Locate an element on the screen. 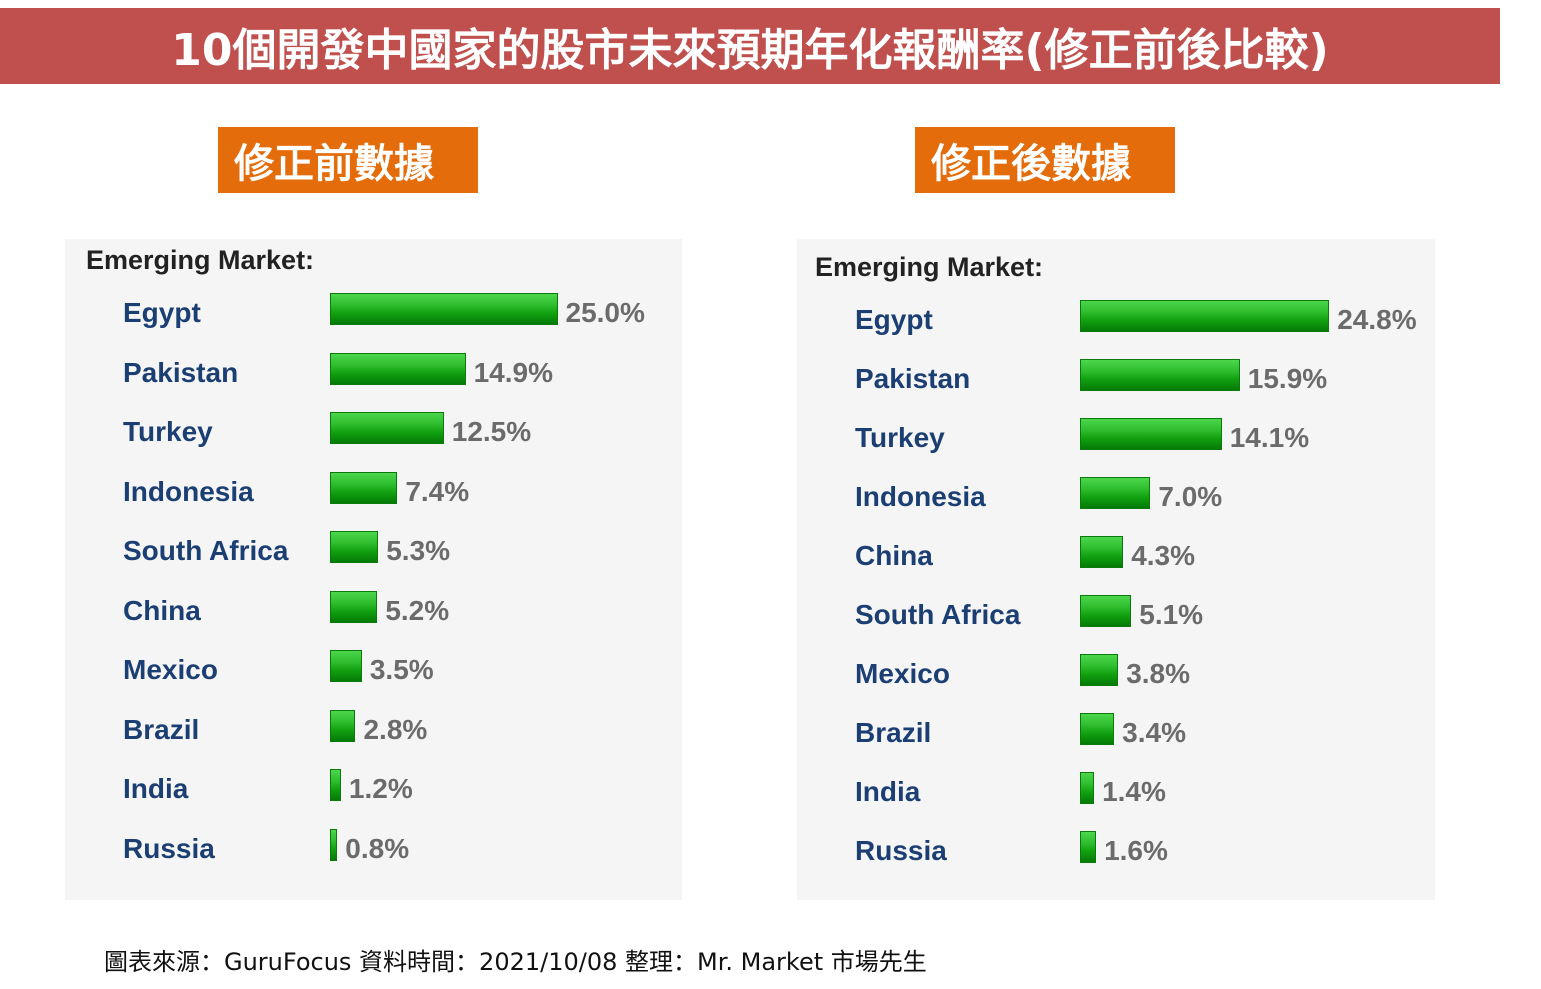  bar-row: Russia 1.6% is located at coordinates (1116, 851).